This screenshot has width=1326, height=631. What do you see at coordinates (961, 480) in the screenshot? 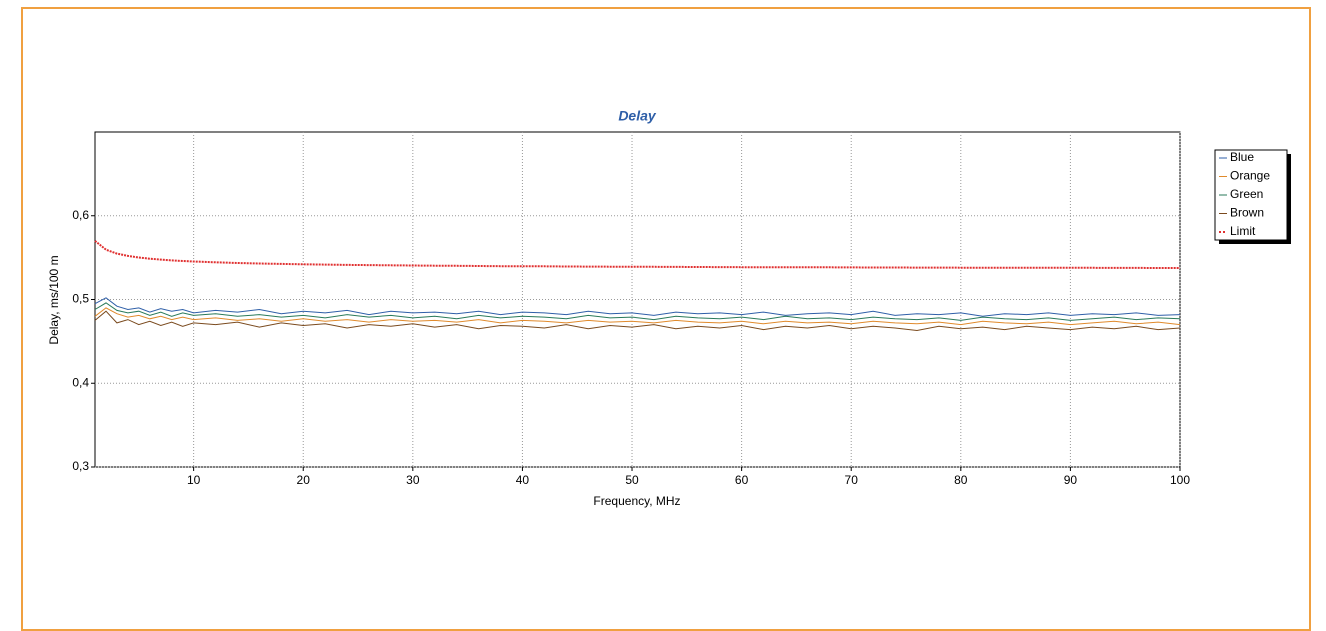
I see `x-tick-label: 80` at bounding box center [961, 480].